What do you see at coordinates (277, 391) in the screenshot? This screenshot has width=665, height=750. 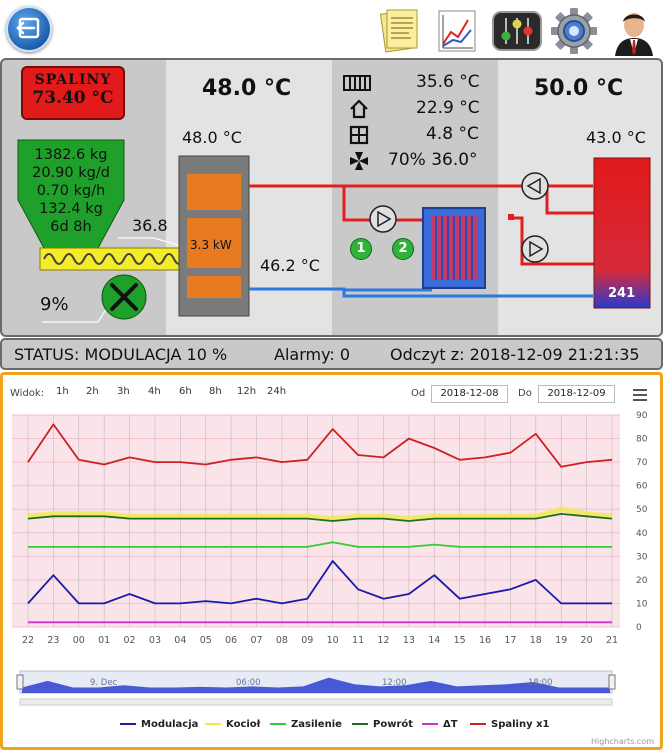 I see `range-button-24h: 24h` at bounding box center [277, 391].